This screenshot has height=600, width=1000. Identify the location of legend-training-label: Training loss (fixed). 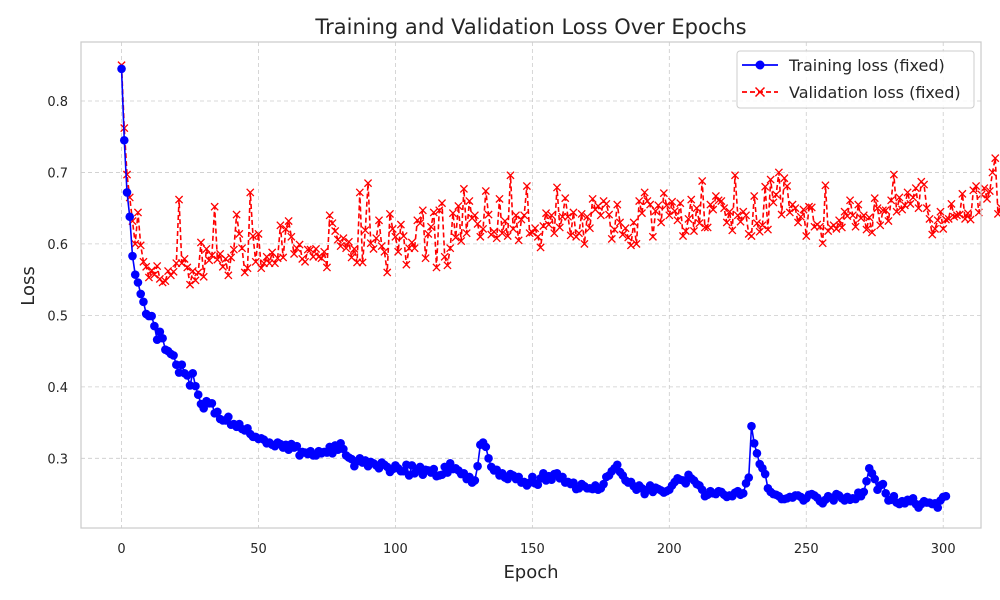
(866, 65).